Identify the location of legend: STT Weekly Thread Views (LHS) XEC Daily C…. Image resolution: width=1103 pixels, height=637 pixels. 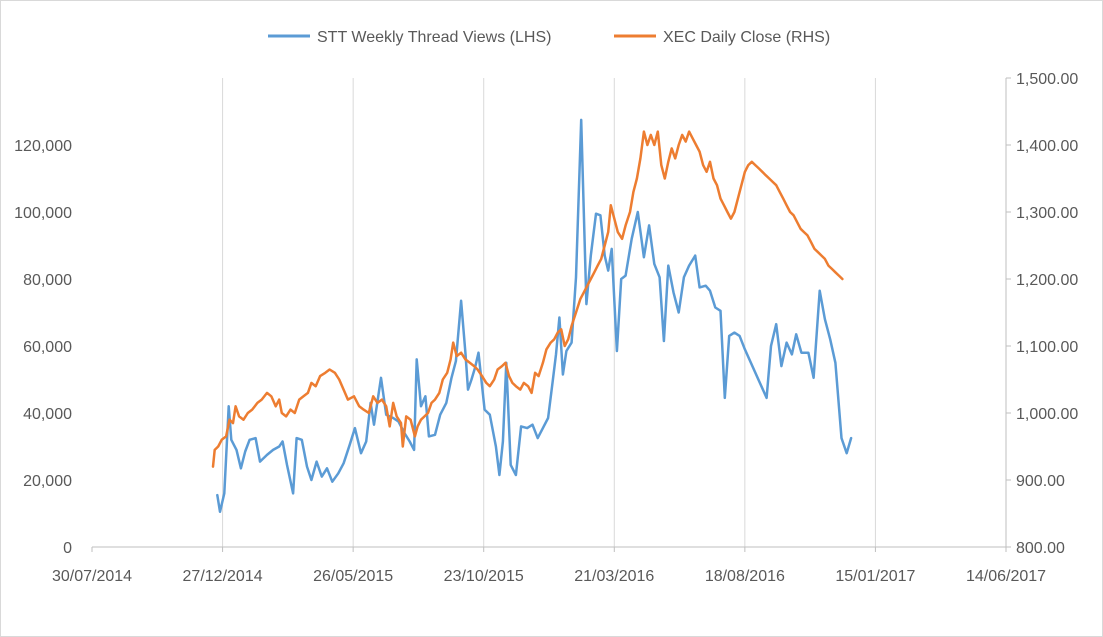
(549, 37).